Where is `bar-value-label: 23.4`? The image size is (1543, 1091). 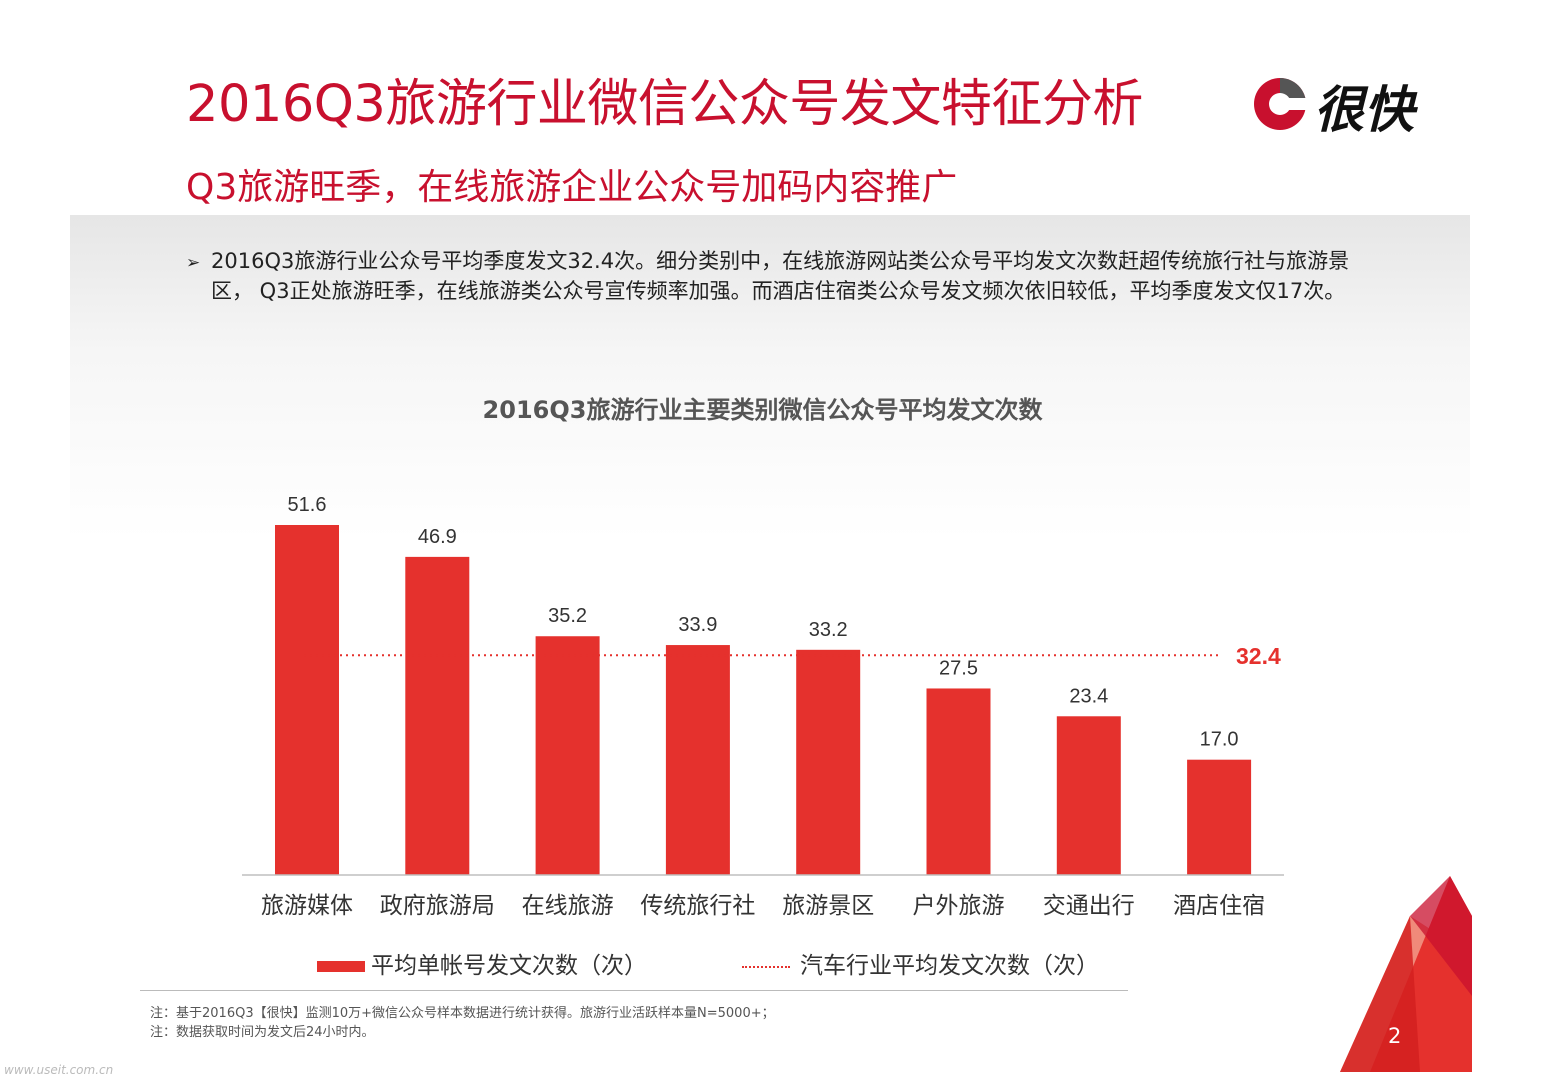 bar-value-label: 23.4 is located at coordinates (1088, 696).